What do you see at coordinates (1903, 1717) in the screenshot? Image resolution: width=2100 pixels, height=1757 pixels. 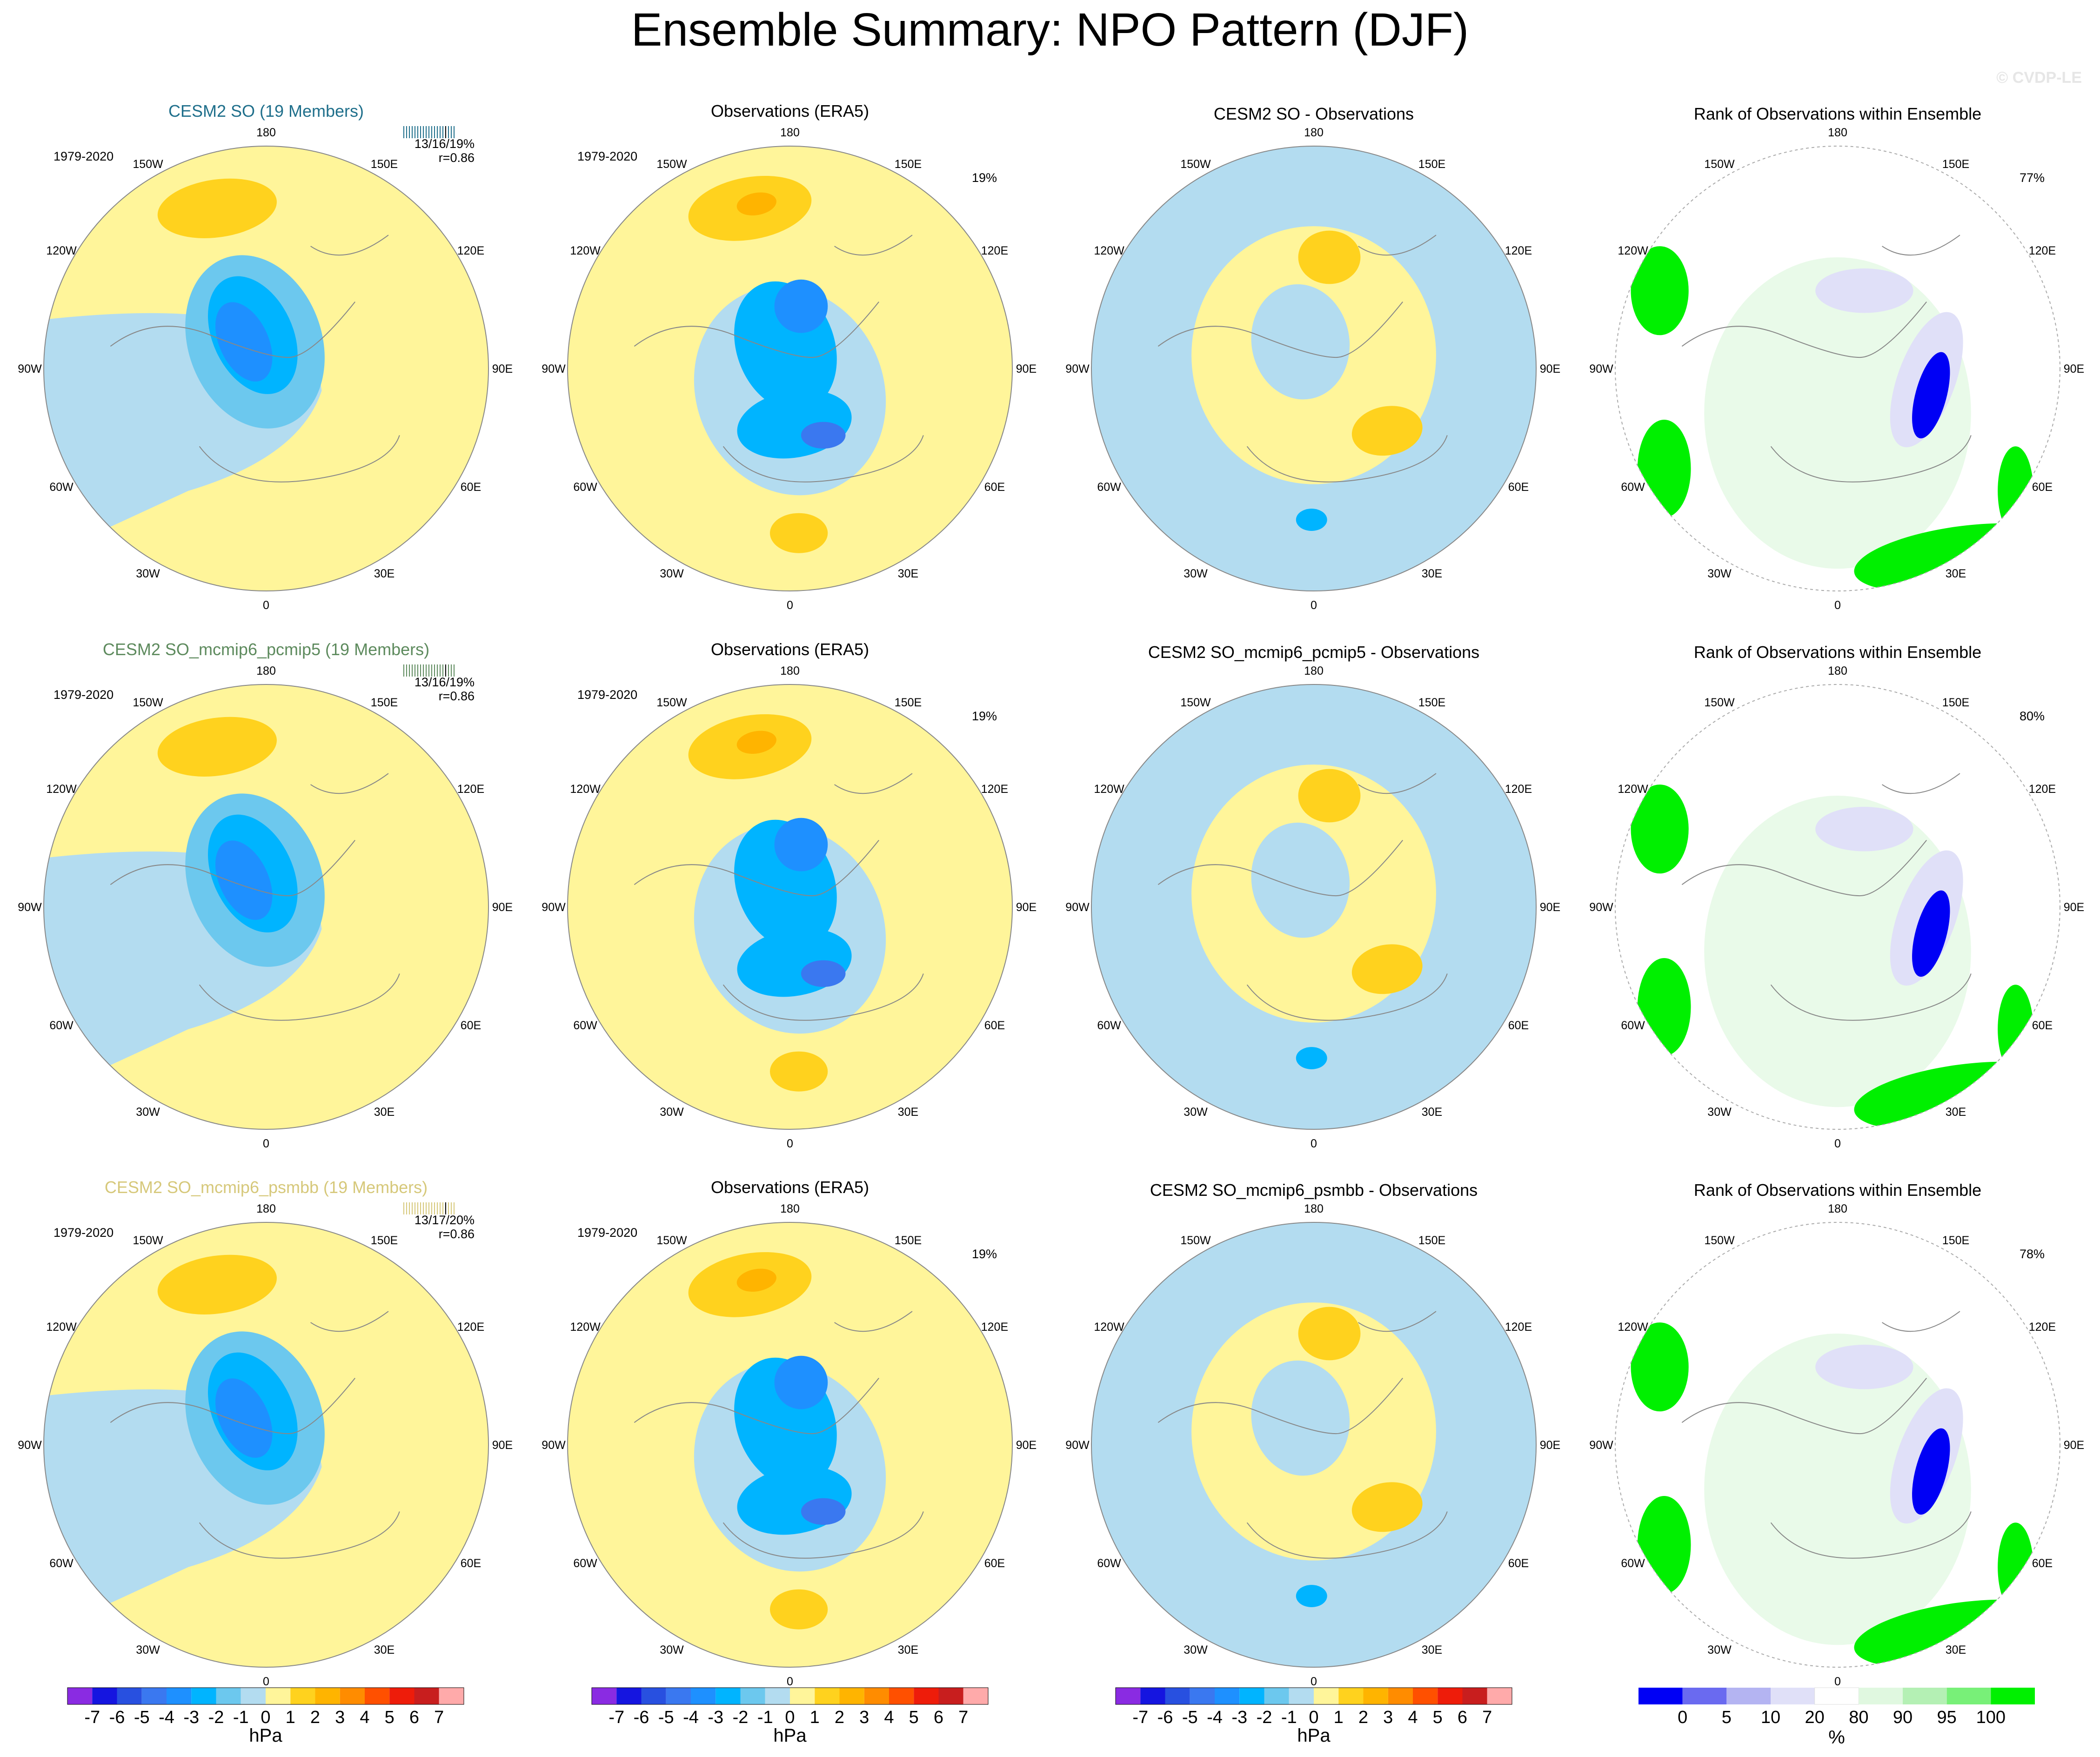 I see `colorbar-tick-label: 90` at bounding box center [1903, 1717].